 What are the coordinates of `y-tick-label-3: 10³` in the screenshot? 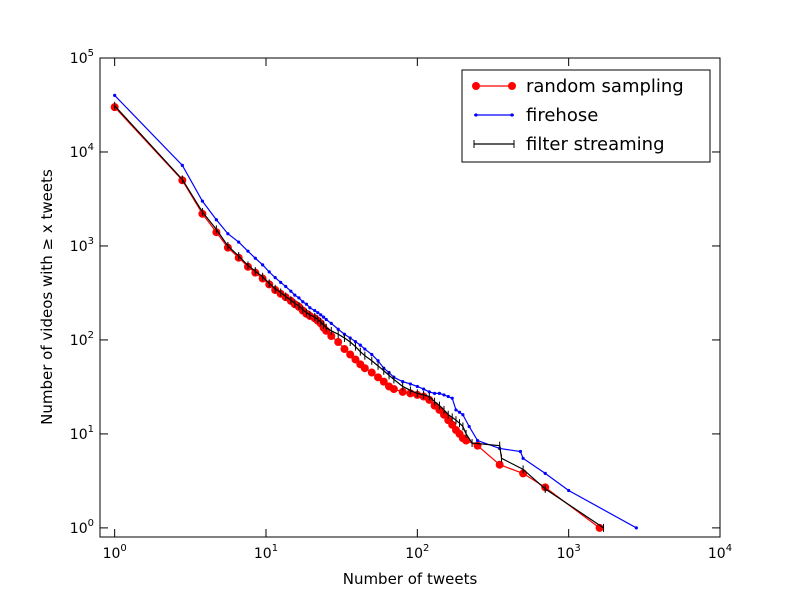 It's located at (82, 245).